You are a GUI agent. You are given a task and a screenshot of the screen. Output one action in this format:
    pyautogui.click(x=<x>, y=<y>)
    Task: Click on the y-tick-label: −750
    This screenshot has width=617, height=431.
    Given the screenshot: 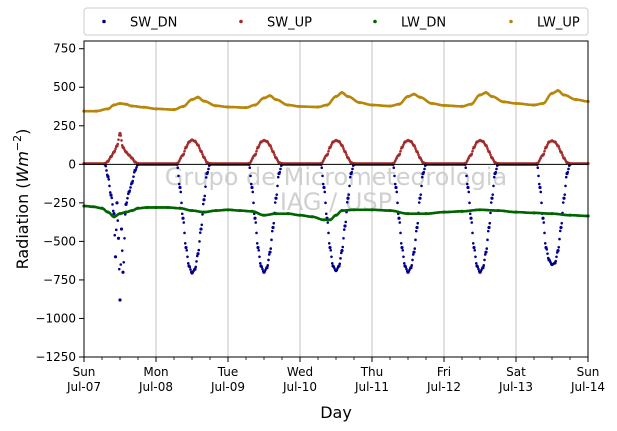 What is the action you would take?
    pyautogui.click(x=59, y=280)
    